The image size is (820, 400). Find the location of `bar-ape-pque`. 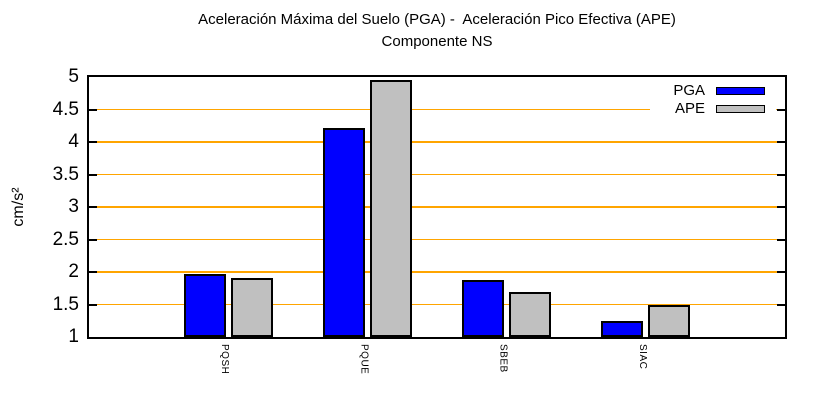

bar-ape-pque is located at coordinates (390, 208).